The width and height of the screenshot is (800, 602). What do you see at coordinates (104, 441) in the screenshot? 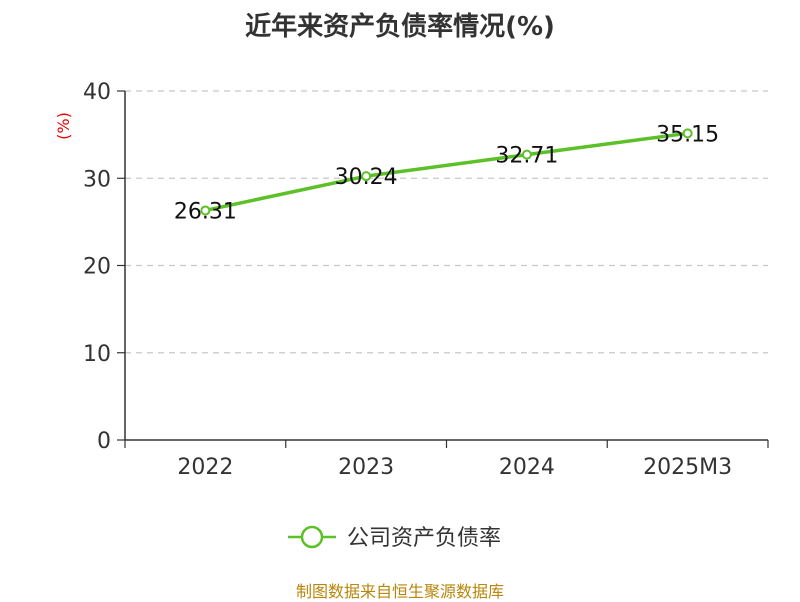
I see `y-tick-label: 0` at bounding box center [104, 441].